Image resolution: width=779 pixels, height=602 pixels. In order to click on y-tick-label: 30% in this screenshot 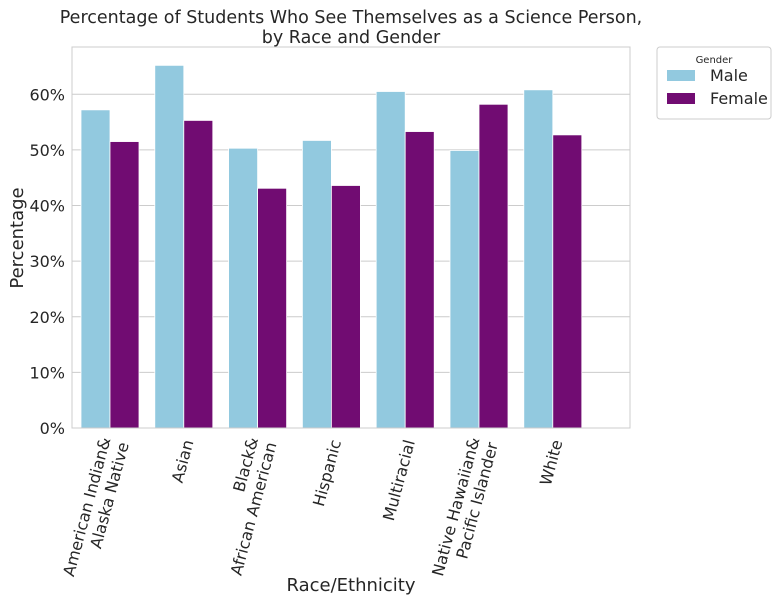, I will do `click(47, 261)`.